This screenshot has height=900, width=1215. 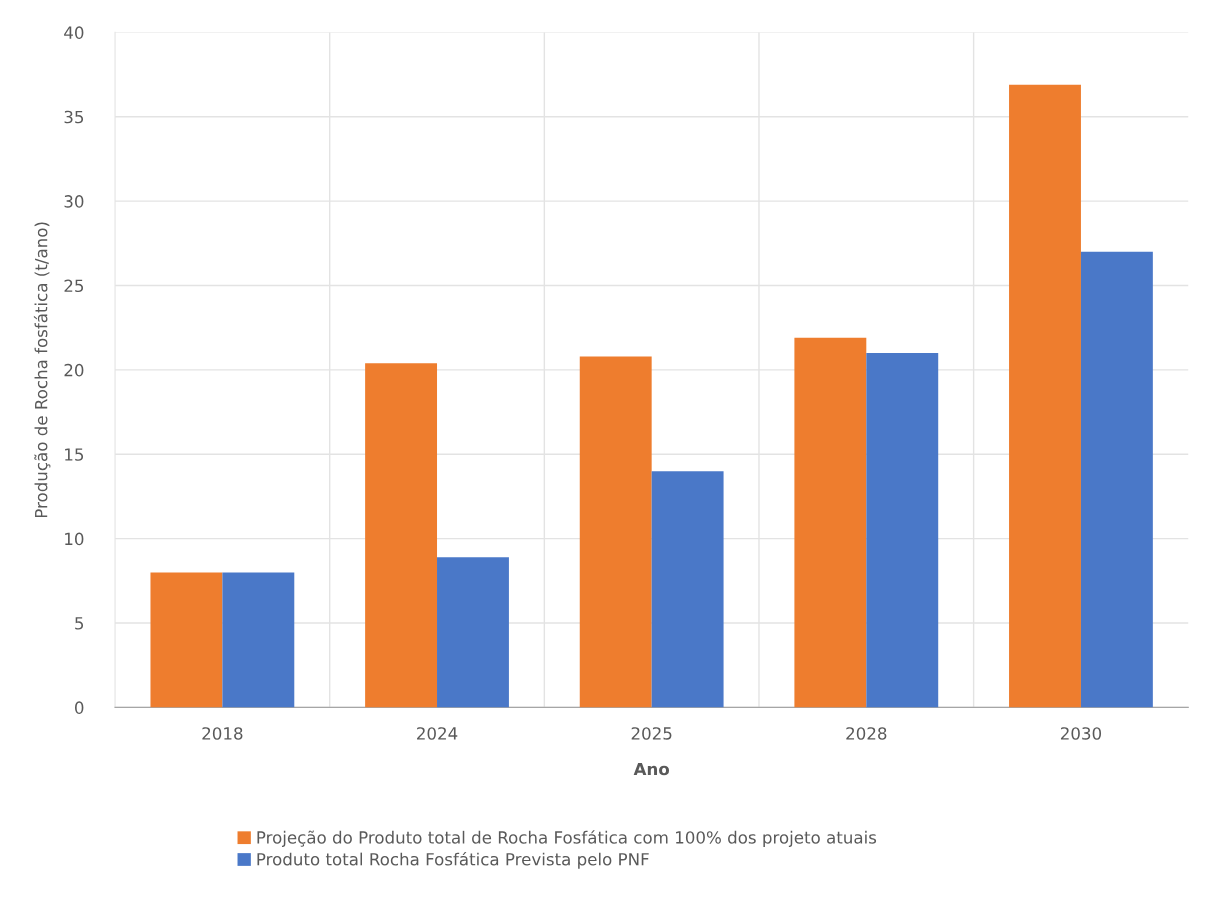 I want to click on x-tick-label: 2024, so click(x=437, y=733).